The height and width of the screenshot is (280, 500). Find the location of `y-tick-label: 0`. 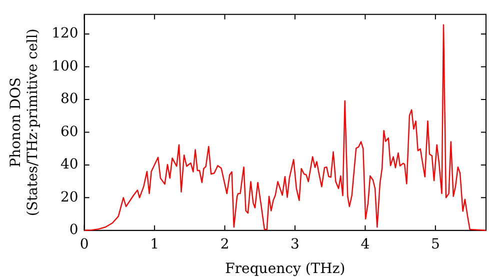

y-tick-label: 0 is located at coordinates (73, 230).